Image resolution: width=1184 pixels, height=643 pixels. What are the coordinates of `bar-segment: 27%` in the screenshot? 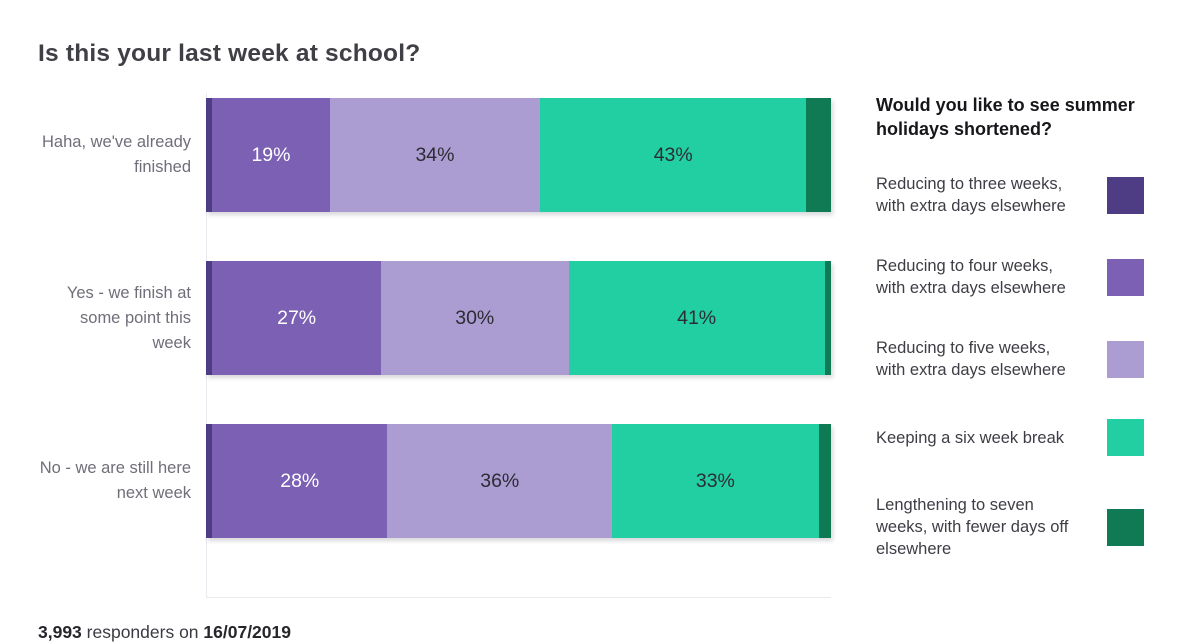 It's located at (296, 318).